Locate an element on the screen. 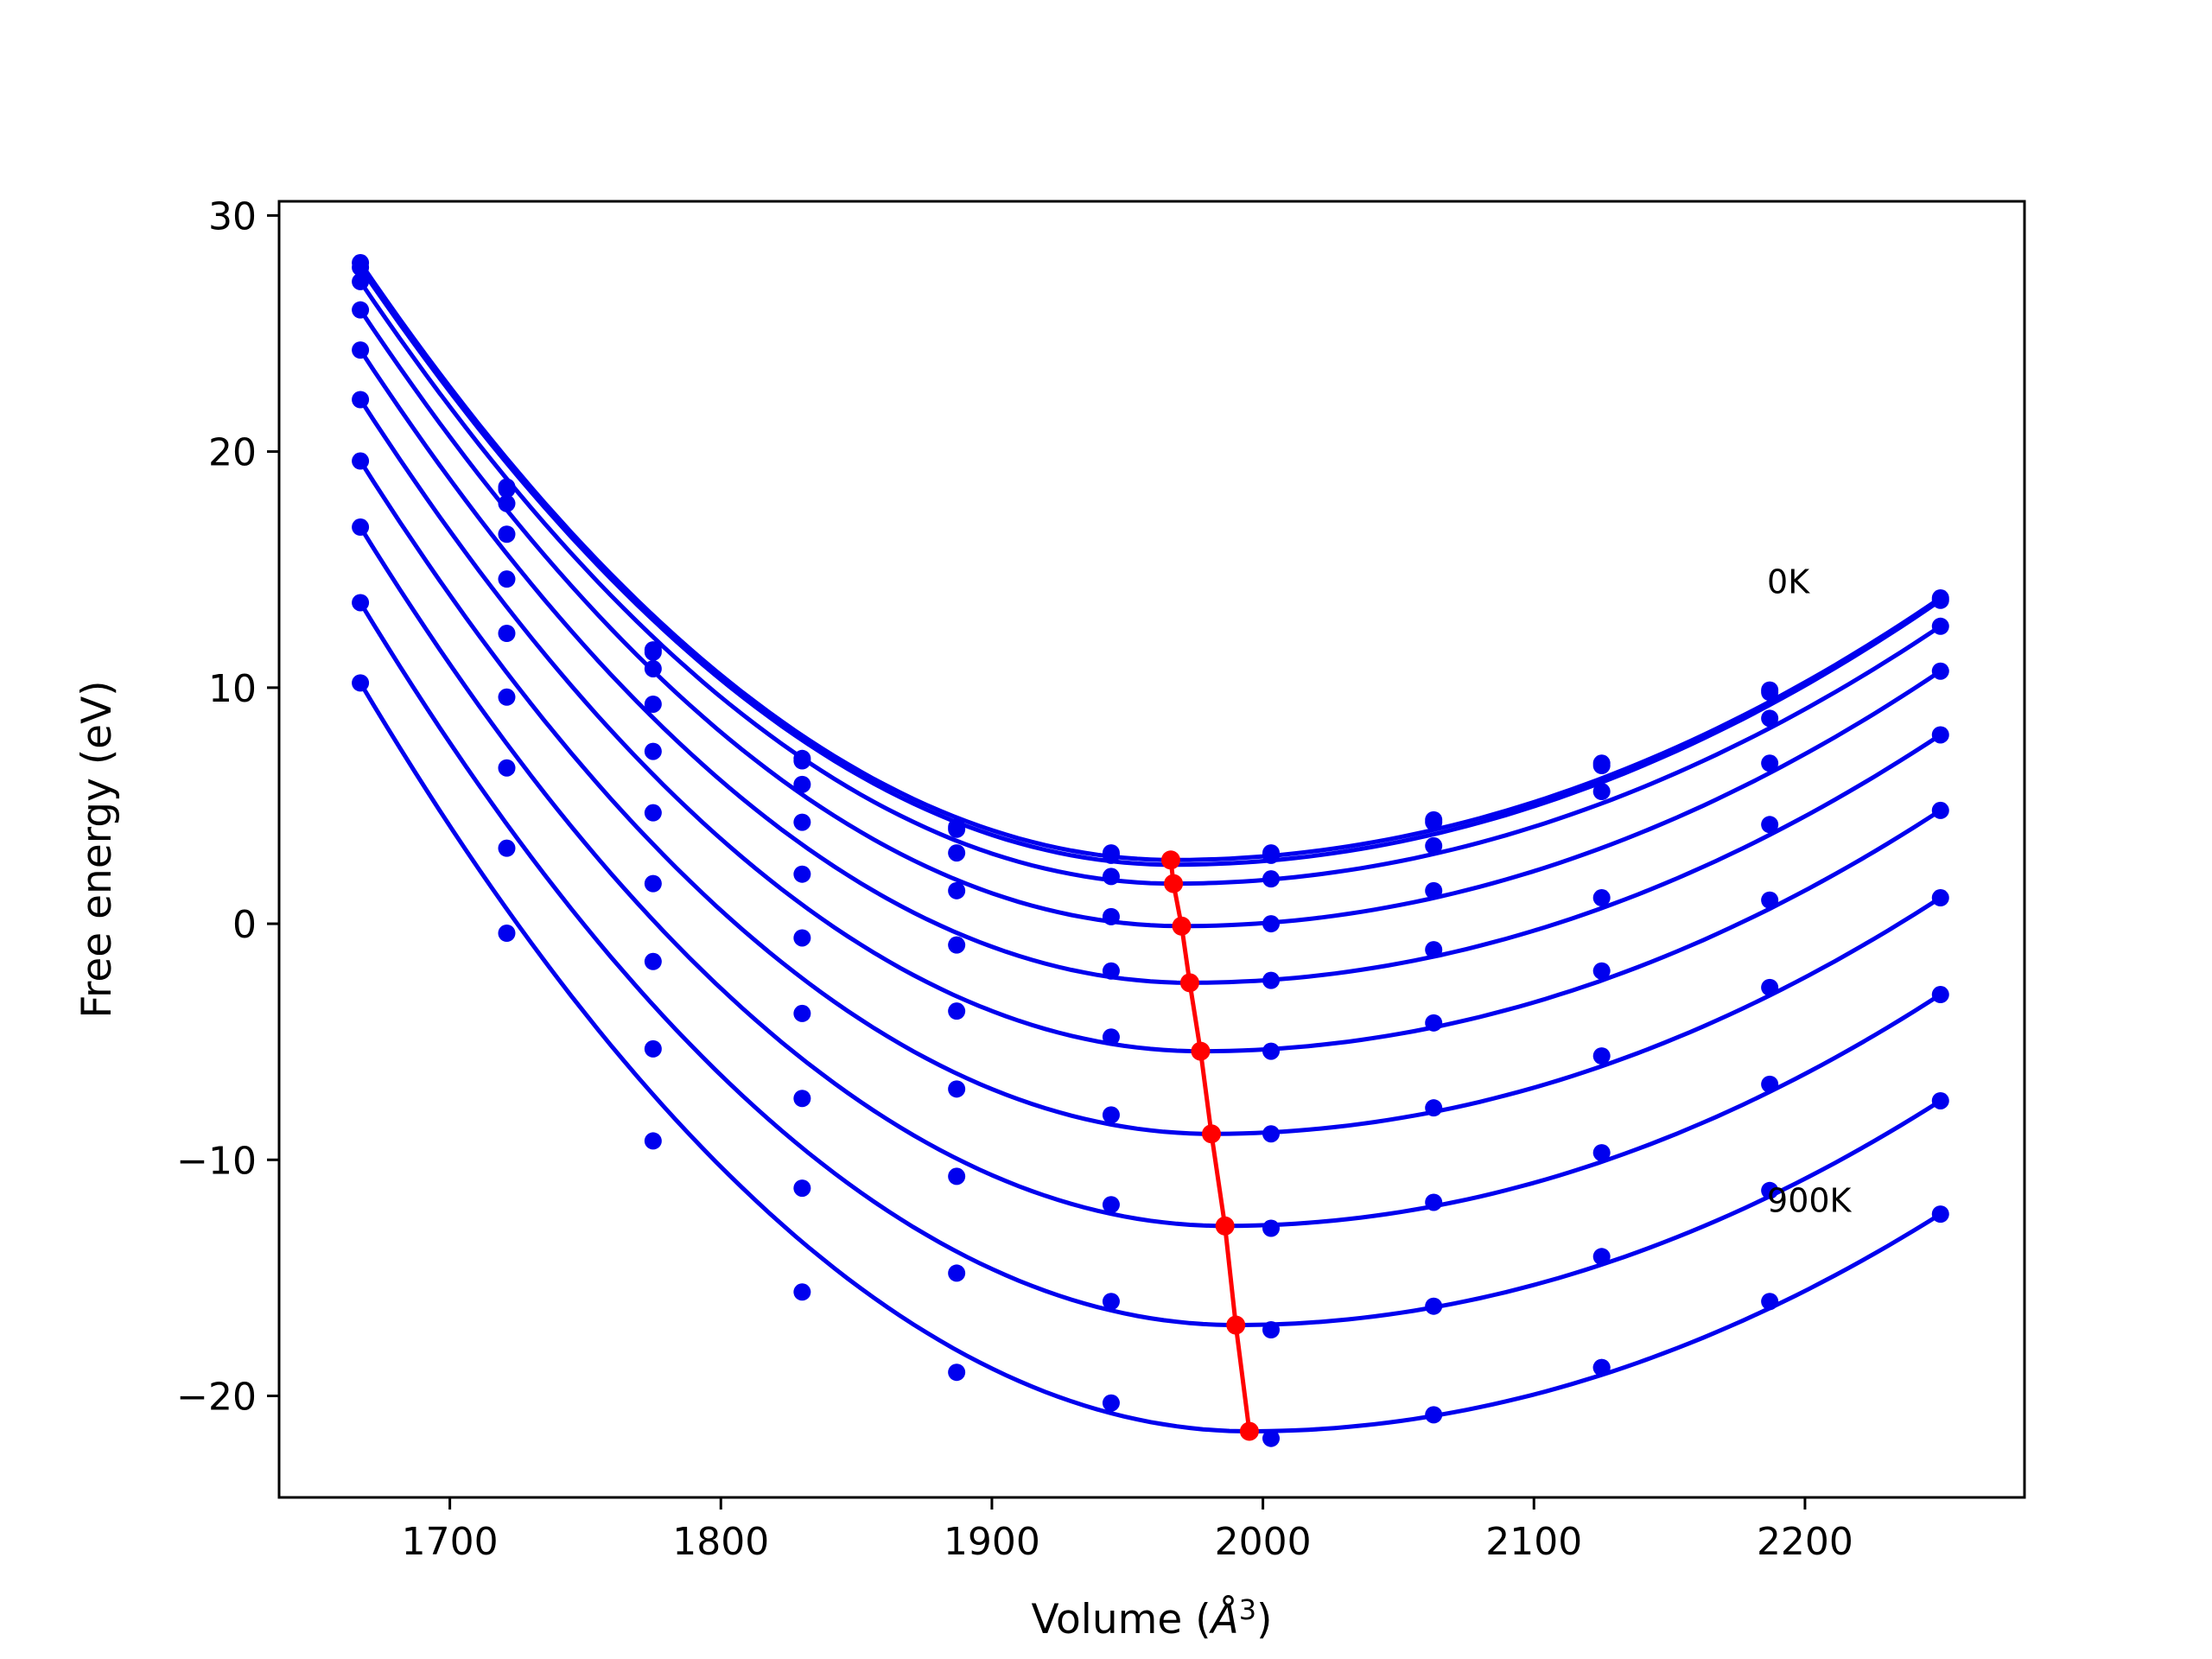 The image size is (2212, 1659). equilibrium-line is located at coordinates (1209, 1145).